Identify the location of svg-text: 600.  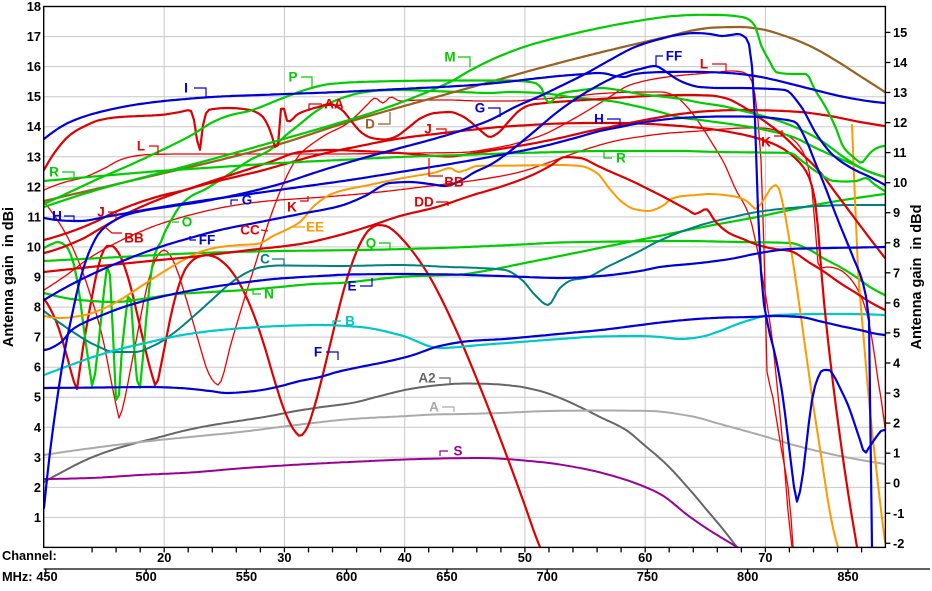
(346, 576).